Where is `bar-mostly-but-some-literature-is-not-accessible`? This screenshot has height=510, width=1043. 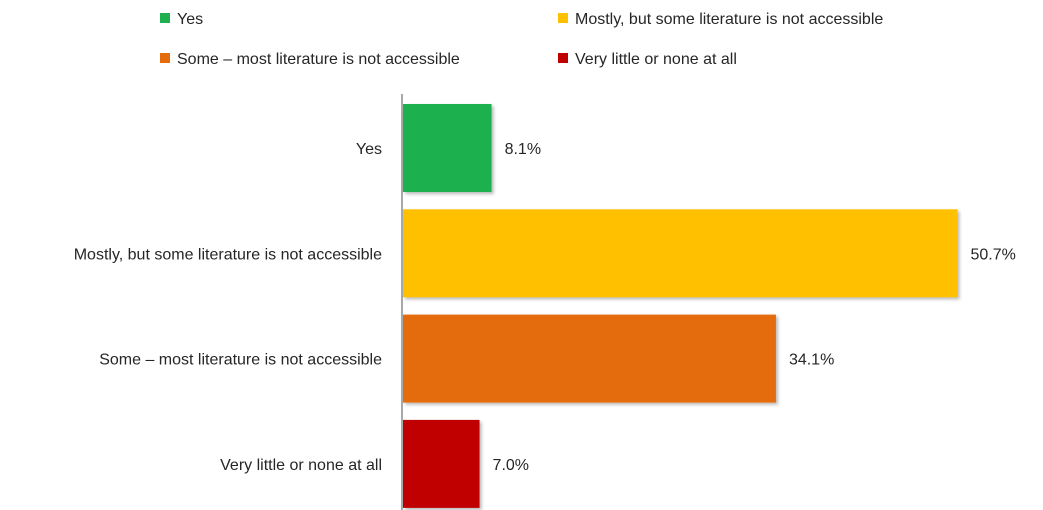
bar-mostly-but-some-literature-is-not-accessible is located at coordinates (680, 253).